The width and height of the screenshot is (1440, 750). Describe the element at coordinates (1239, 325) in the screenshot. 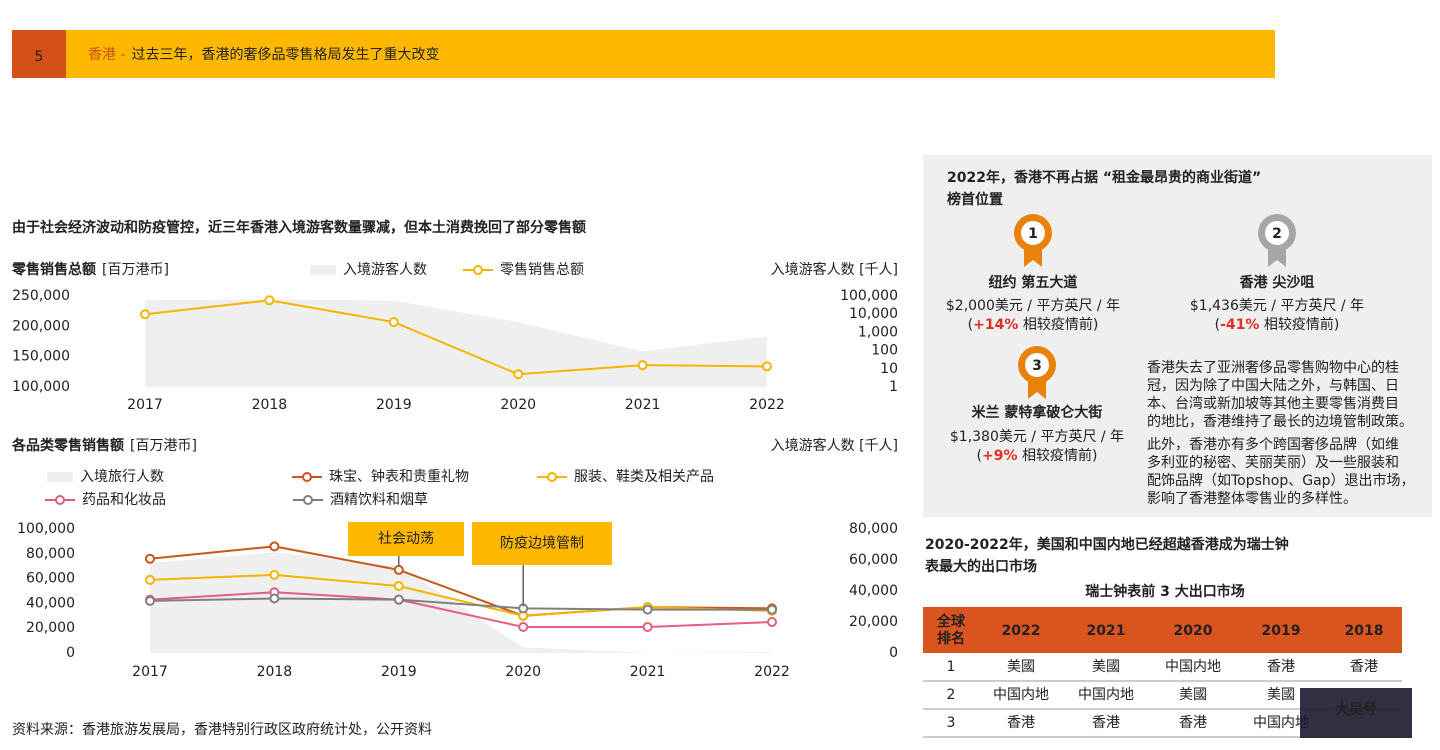

I see `change-part: -41%` at that location.